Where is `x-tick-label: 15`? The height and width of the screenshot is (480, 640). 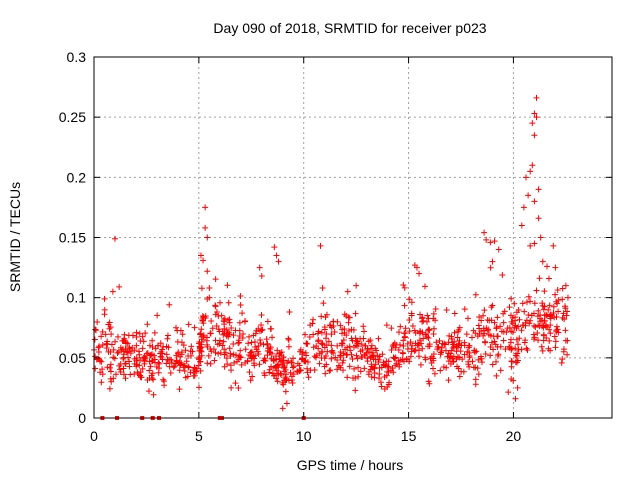
x-tick-label: 15 is located at coordinates (409, 436).